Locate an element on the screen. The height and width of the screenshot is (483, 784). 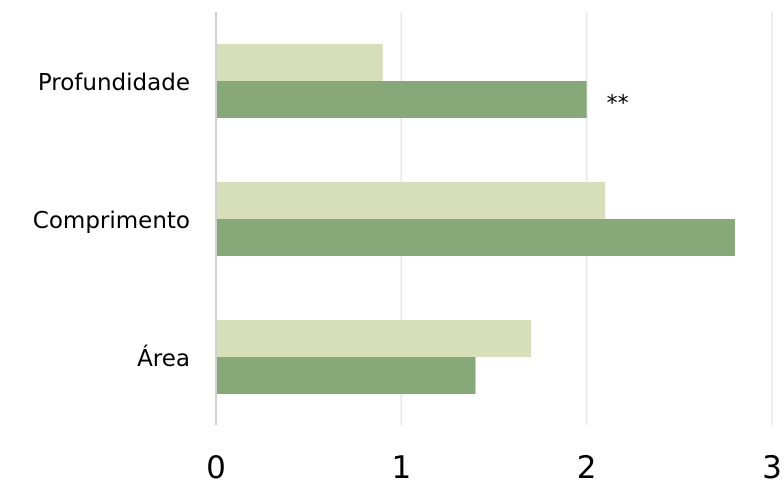
annotations: ** is located at coordinates (618, 104).